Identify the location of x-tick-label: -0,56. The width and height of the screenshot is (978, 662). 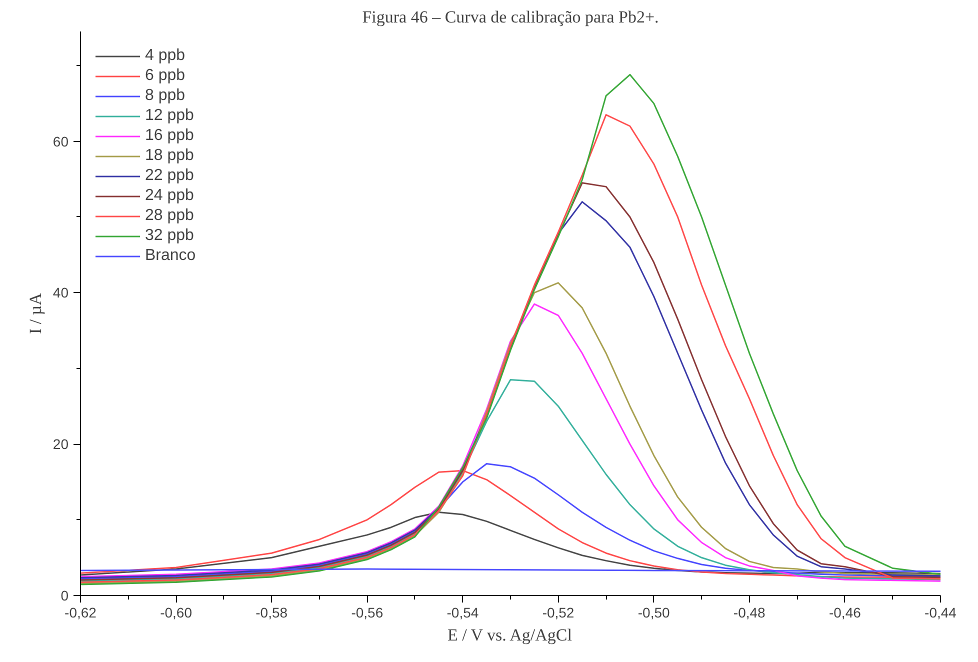
(367, 612).